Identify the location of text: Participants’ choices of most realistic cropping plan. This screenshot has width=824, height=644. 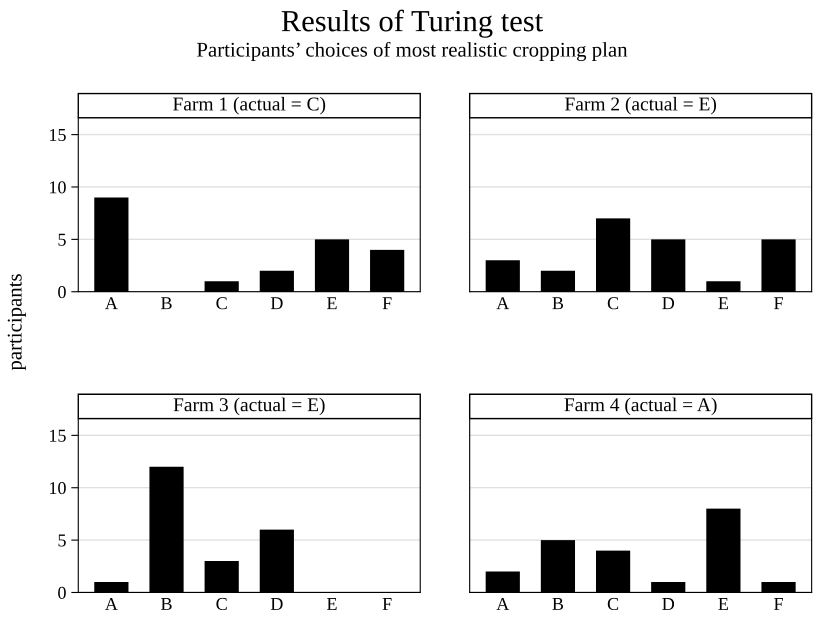
(412, 52).